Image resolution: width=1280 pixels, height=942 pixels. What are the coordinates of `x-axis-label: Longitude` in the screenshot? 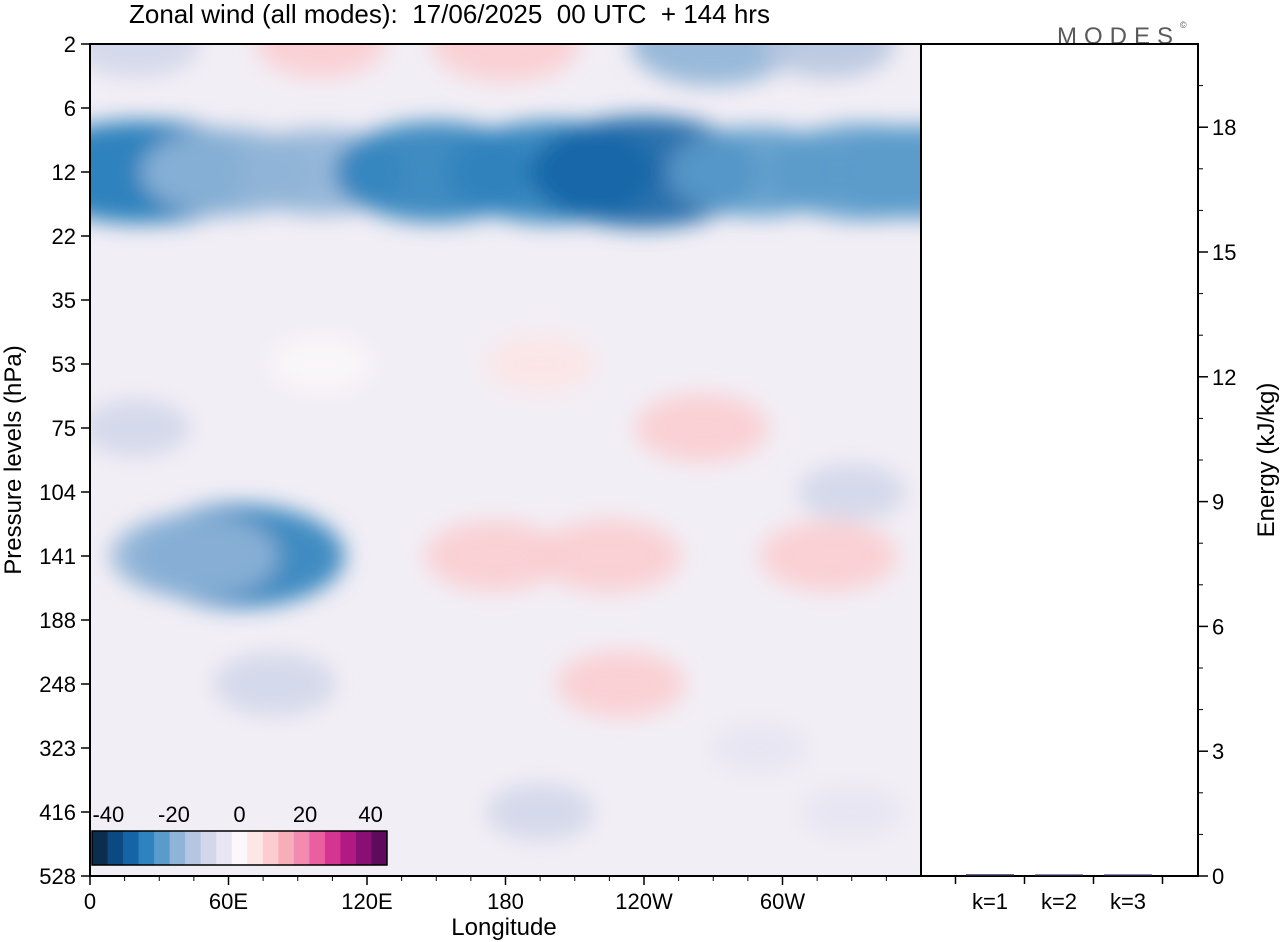 It's located at (503, 927).